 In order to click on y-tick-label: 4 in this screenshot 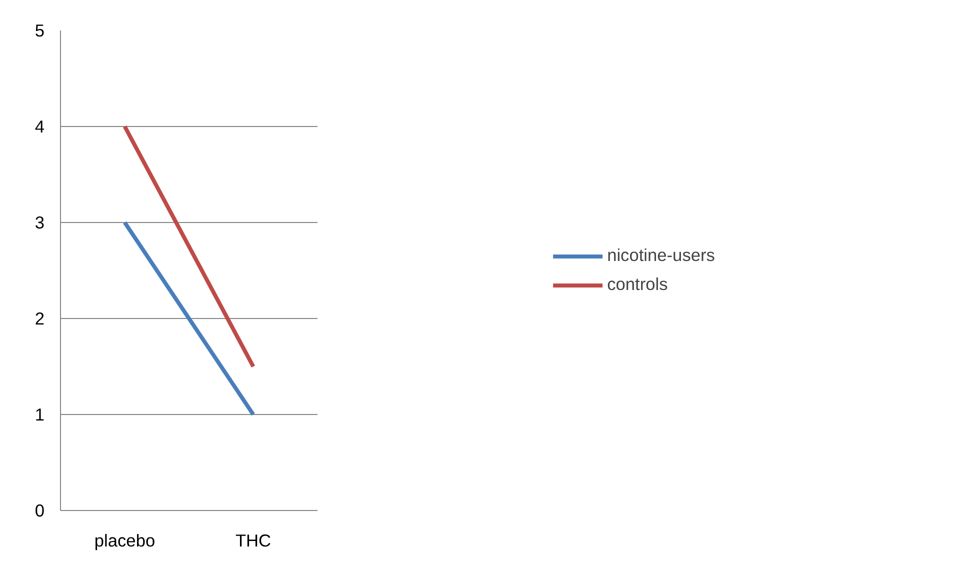, I will do `click(39, 126)`.